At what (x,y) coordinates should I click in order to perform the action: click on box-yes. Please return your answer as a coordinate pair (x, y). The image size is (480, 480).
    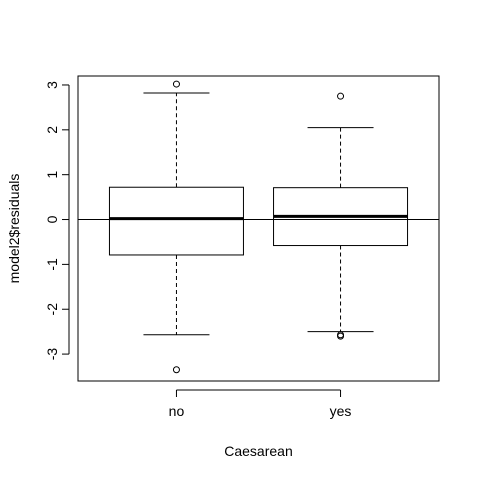
    Looking at the image, I should click on (341, 216).